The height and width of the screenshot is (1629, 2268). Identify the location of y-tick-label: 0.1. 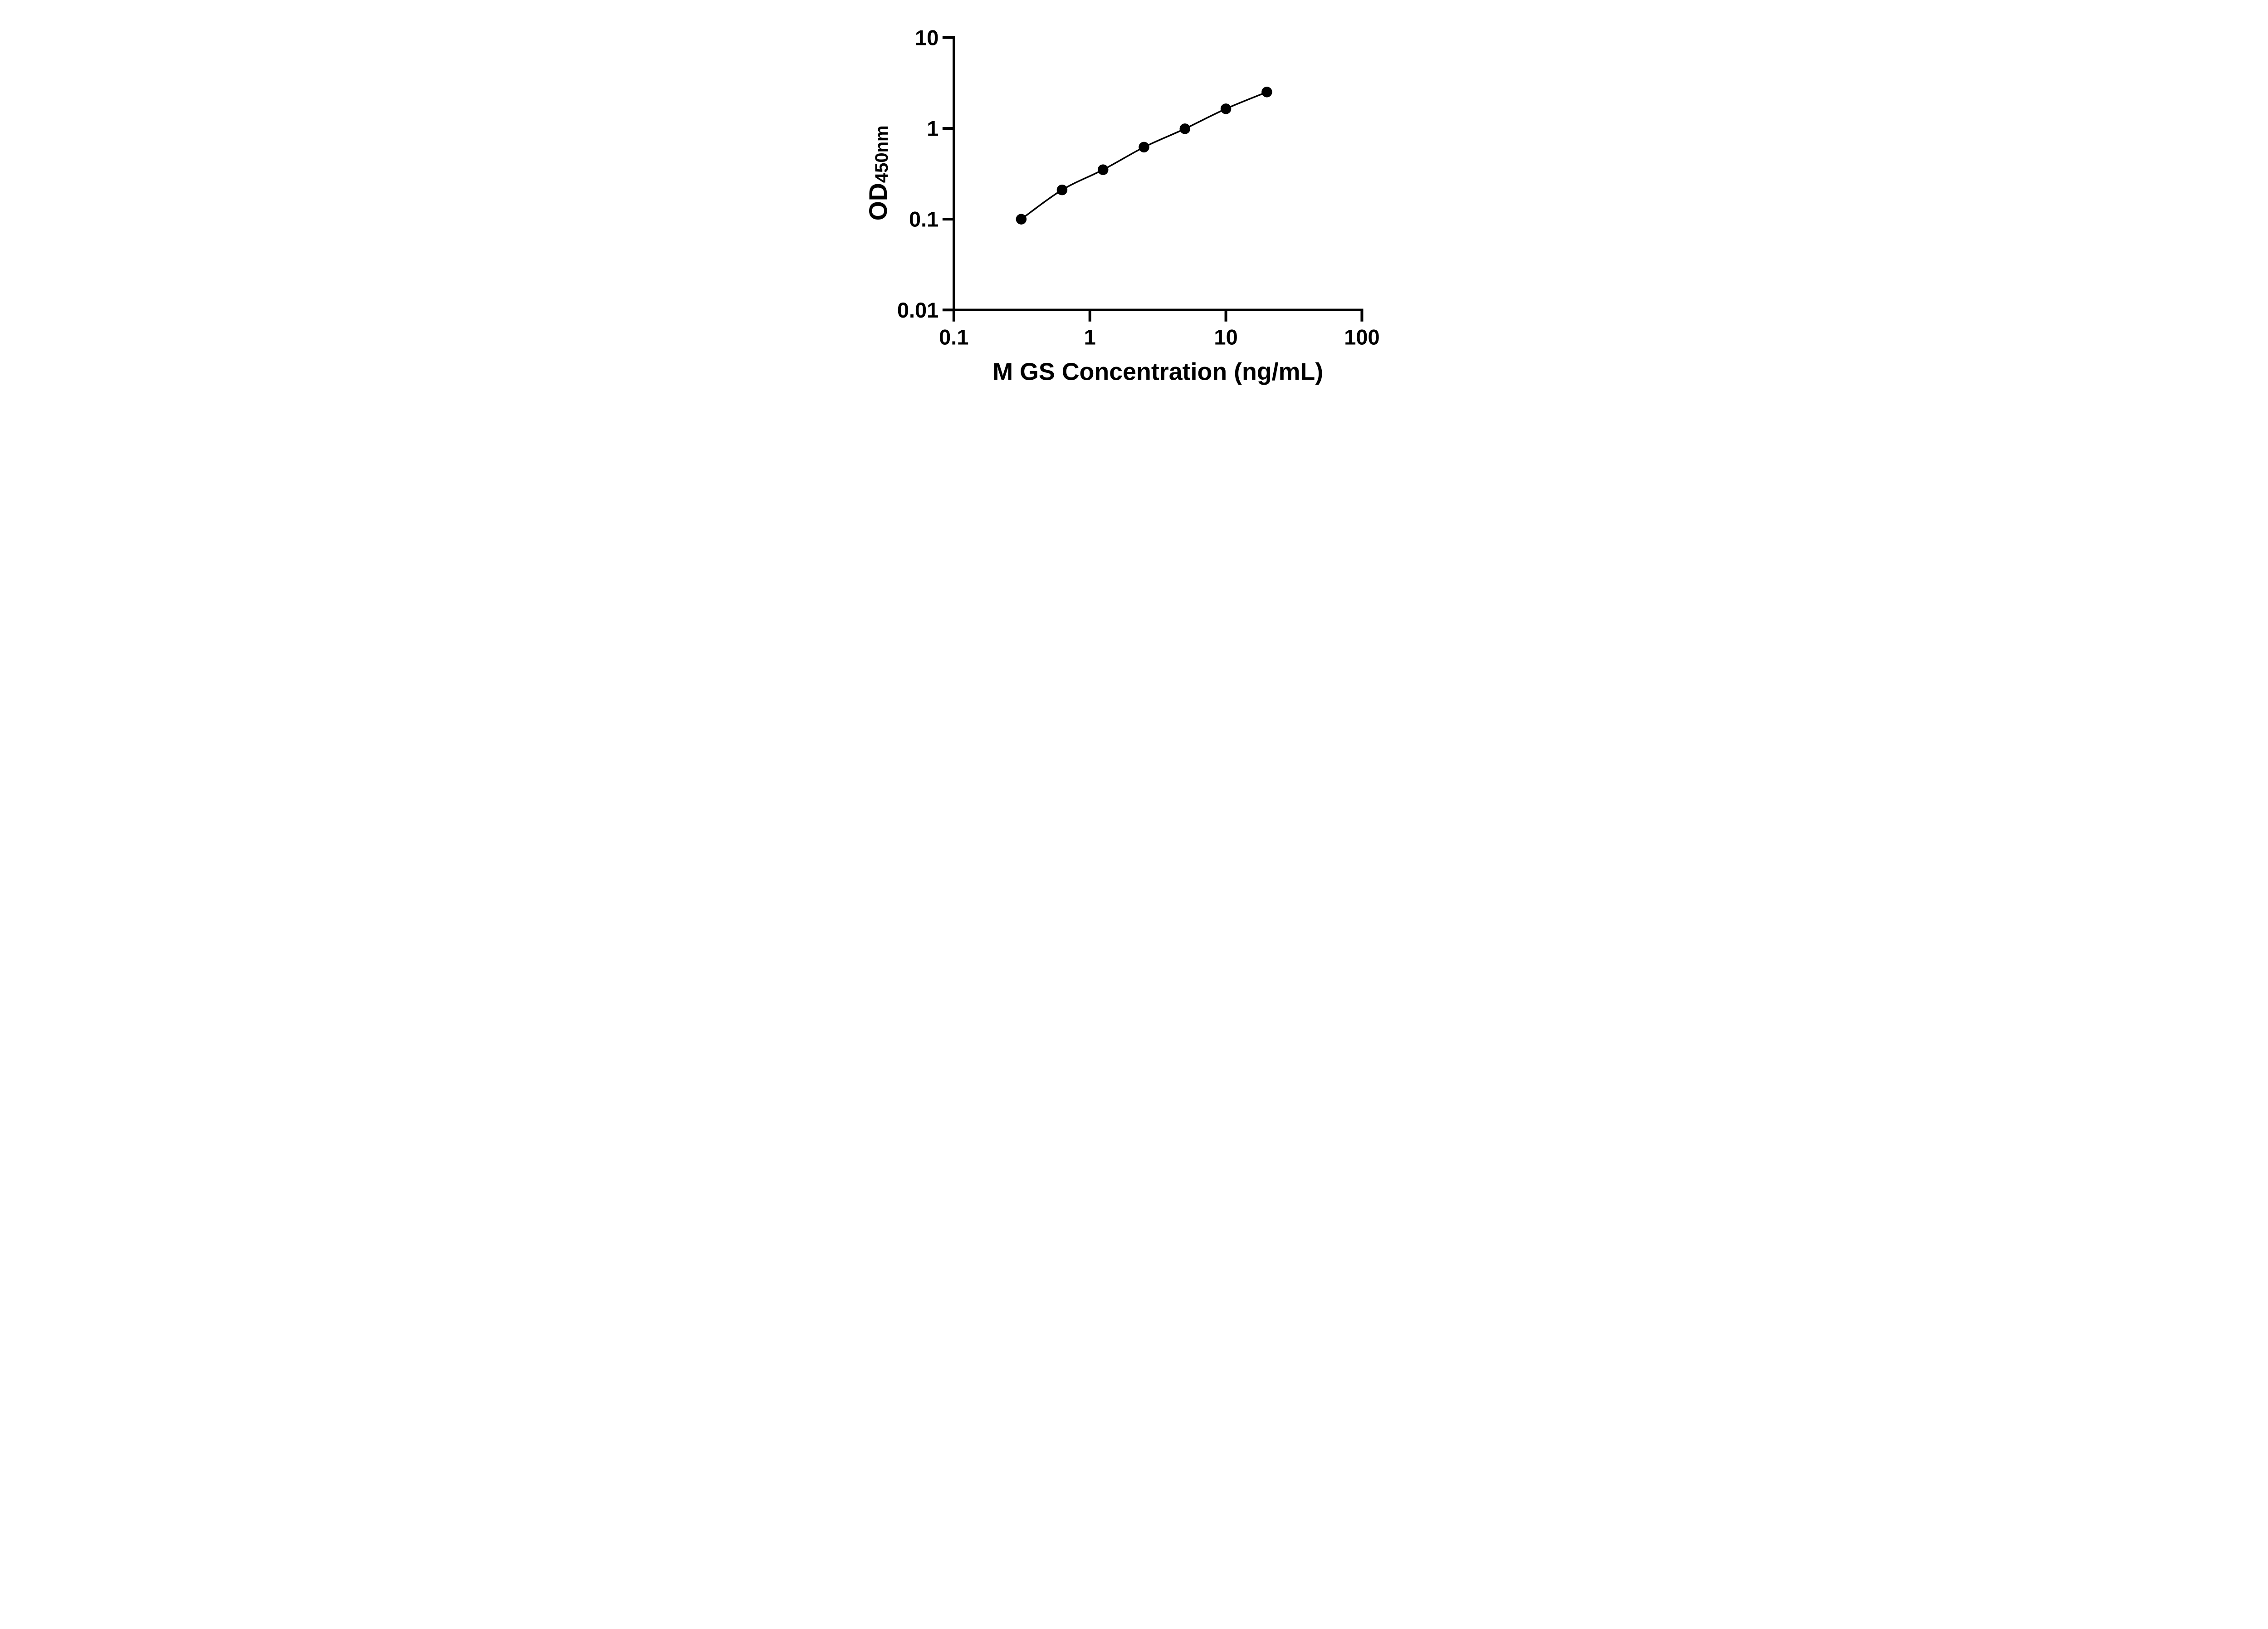
(924, 219).